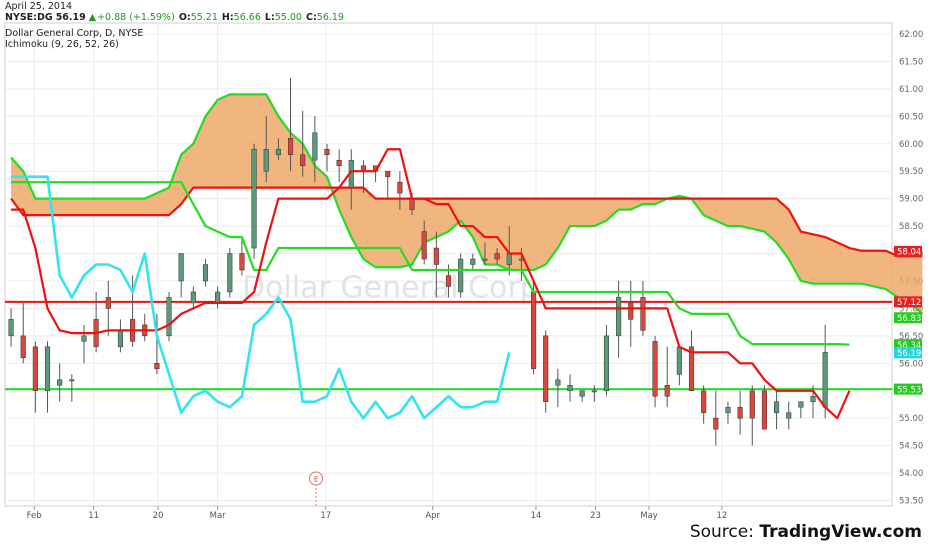 This screenshot has height=550, width=932. I want to click on event-marker-label: E, so click(316, 480).